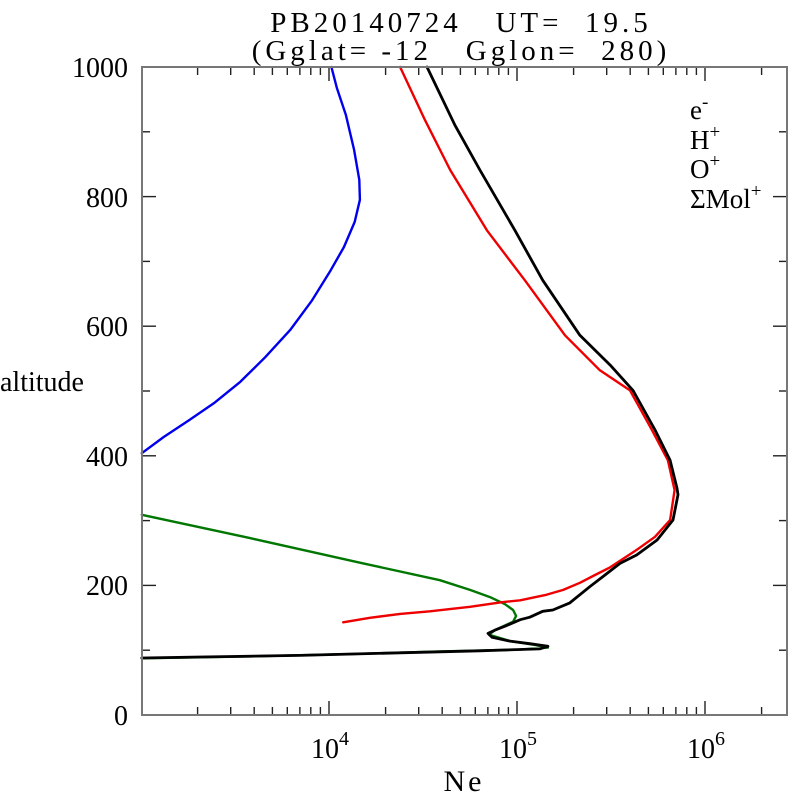  I want to click on x-tick-exponent: 5, so click(532, 739).